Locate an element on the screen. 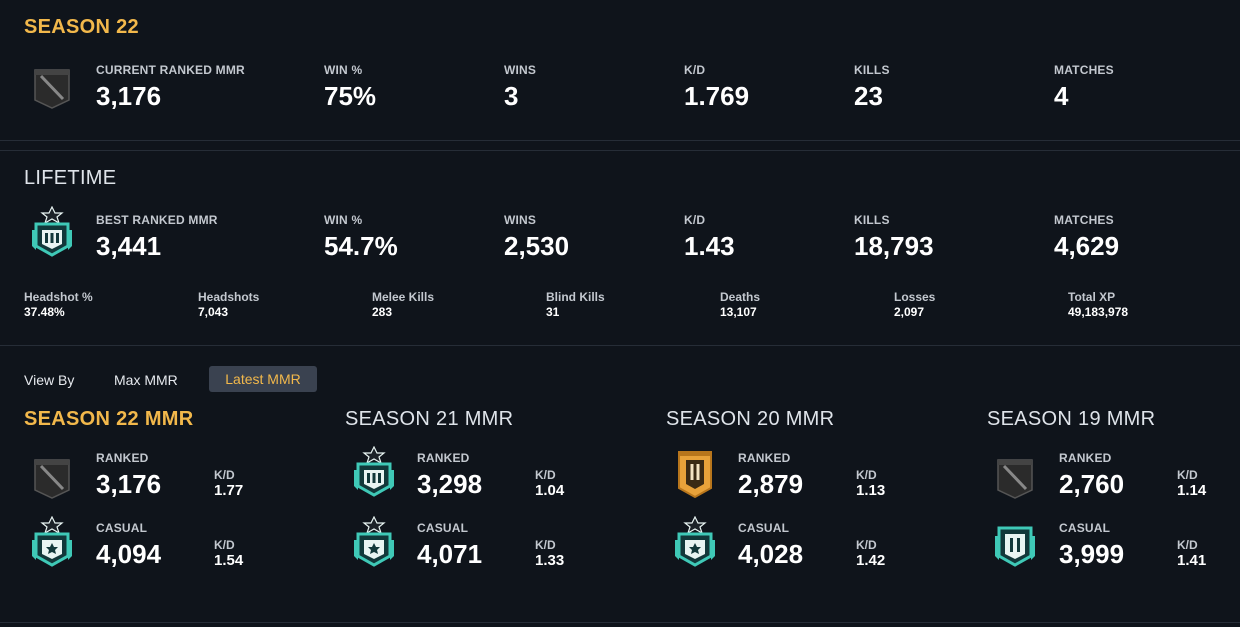 This screenshot has width=1240, height=627. lifetime-matches-label: MATCHES is located at coordinates (1084, 220).